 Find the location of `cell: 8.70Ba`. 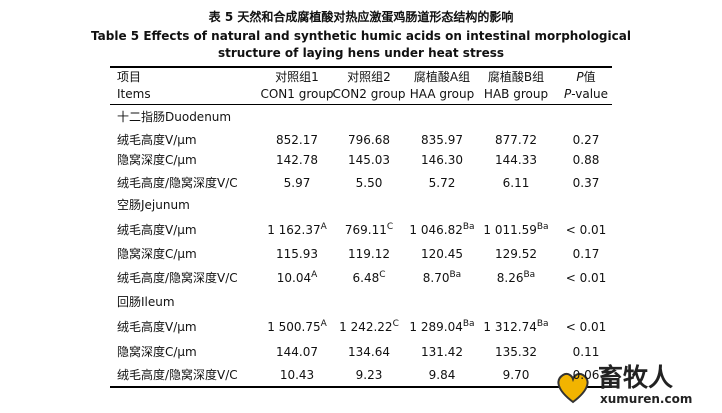

cell: 8.70Ba is located at coordinates (442, 278).